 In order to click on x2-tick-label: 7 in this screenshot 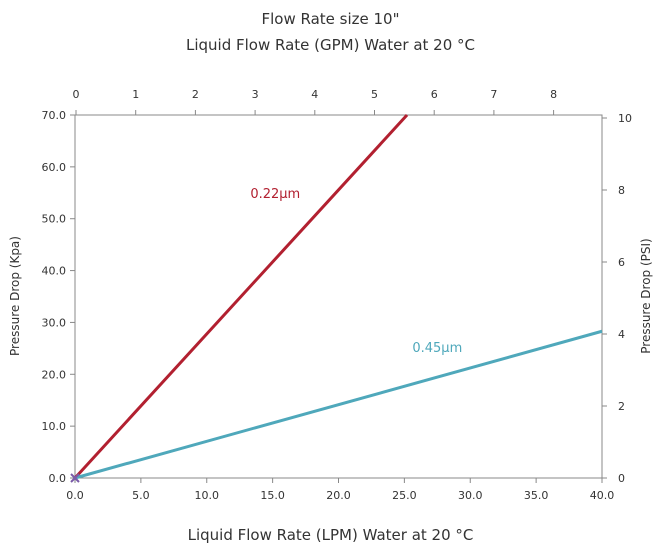, I will do `click(493, 94)`.